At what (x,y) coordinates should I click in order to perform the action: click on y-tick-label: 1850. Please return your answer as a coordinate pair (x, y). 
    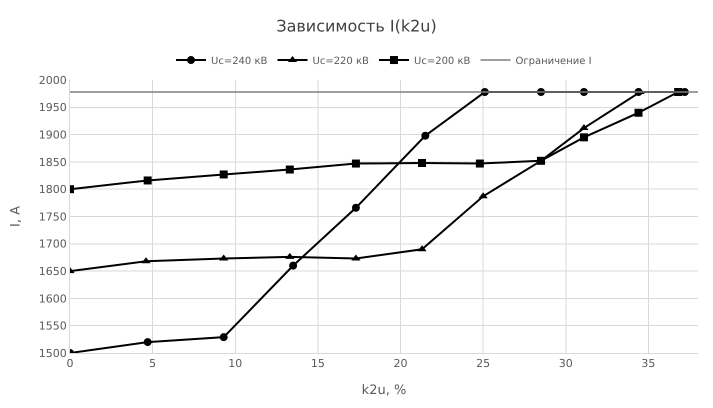
    Looking at the image, I should click on (52, 162).